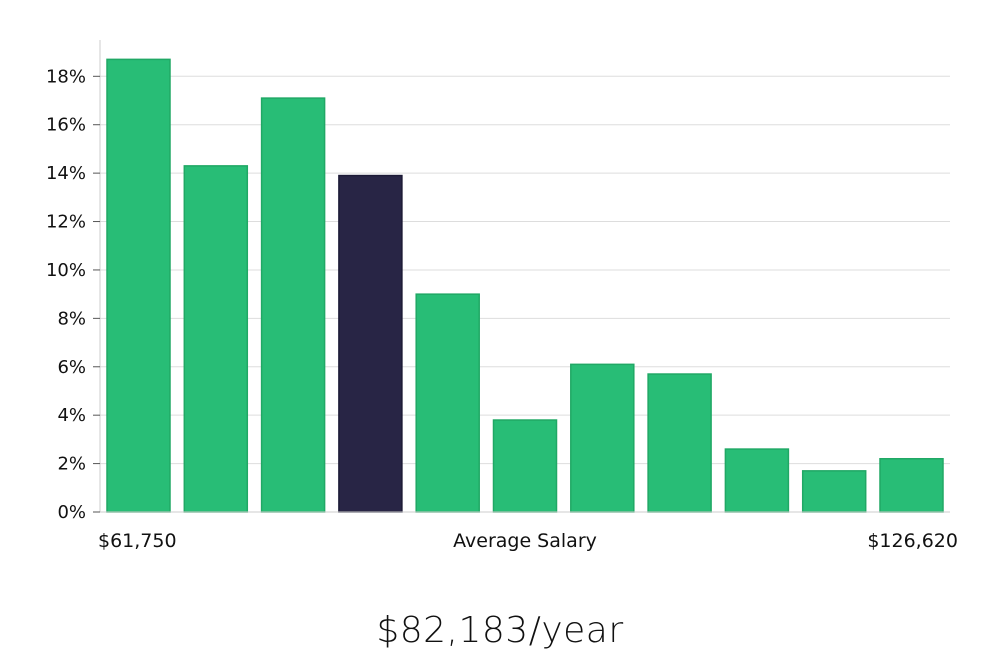 Image resolution: width=1000 pixels, height=660 pixels. Describe the element at coordinates (500, 630) in the screenshot. I see `average-salary-headline: $82,183/year` at that location.